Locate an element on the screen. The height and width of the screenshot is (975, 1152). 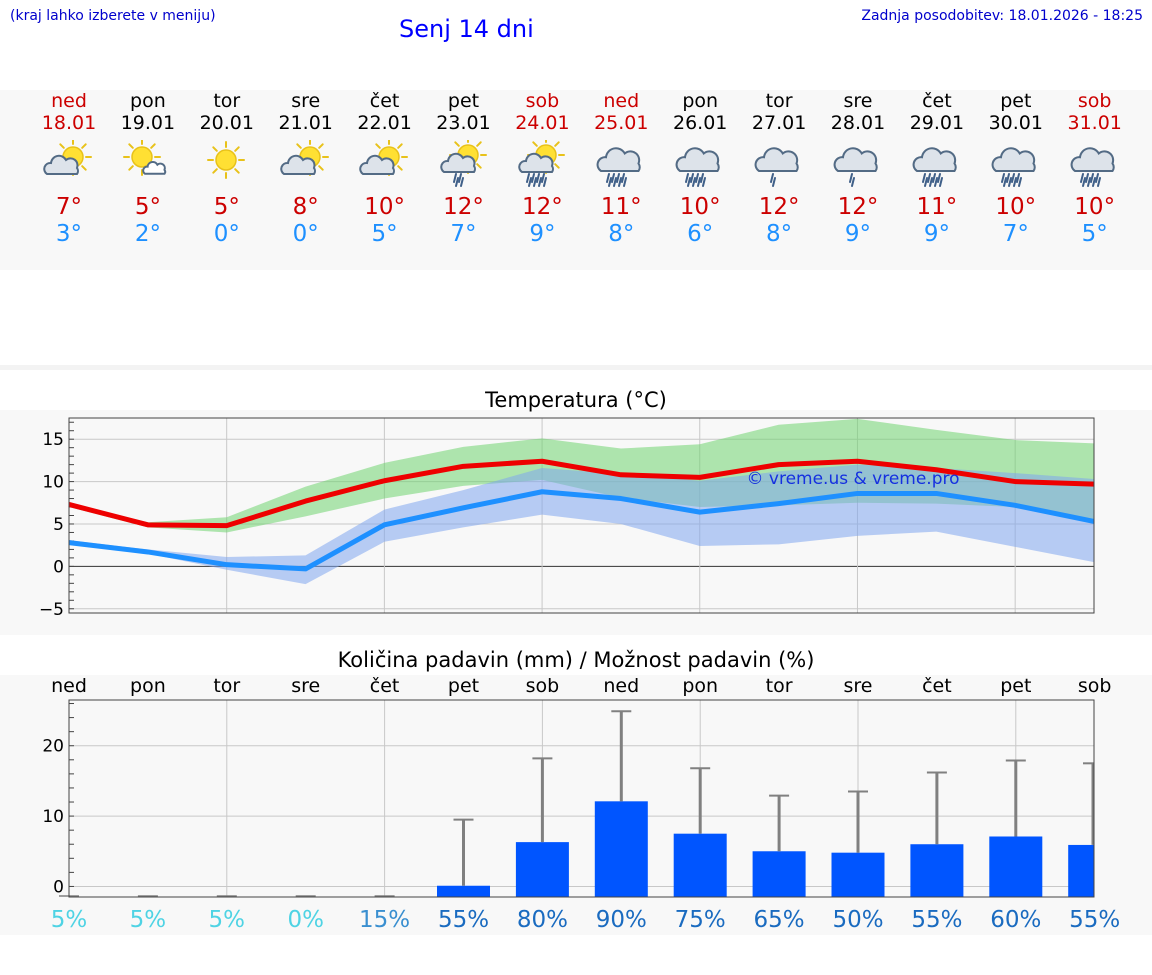
sun-rain-icon is located at coordinates (463, 163).